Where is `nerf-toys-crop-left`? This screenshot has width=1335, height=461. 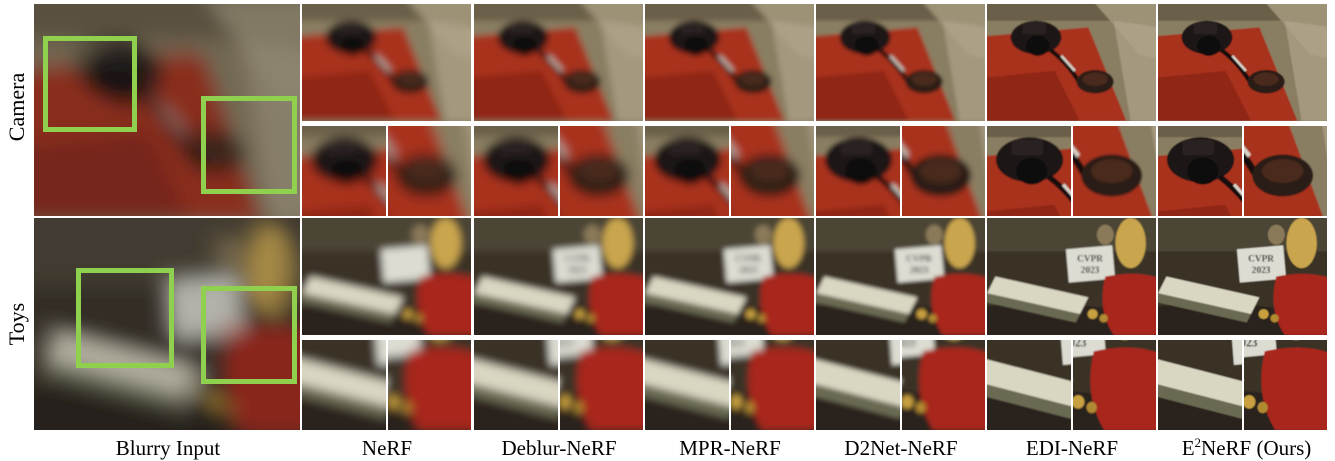
nerf-toys-crop-left is located at coordinates (344, 385).